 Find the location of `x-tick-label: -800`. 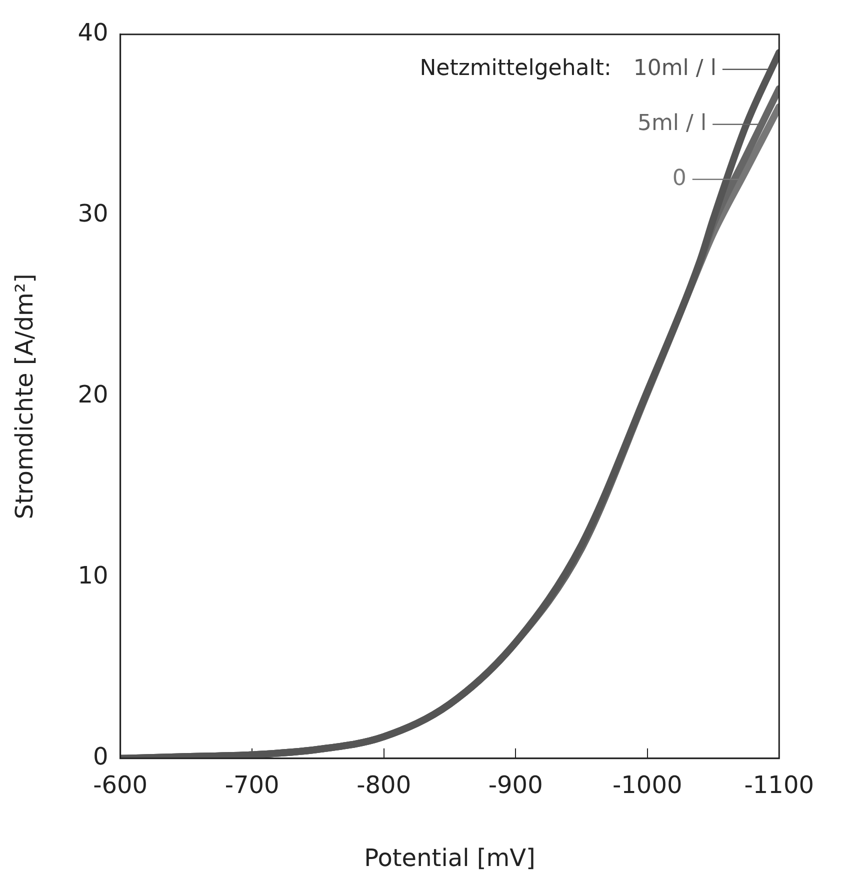

x-tick-label: -800 is located at coordinates (384, 785).